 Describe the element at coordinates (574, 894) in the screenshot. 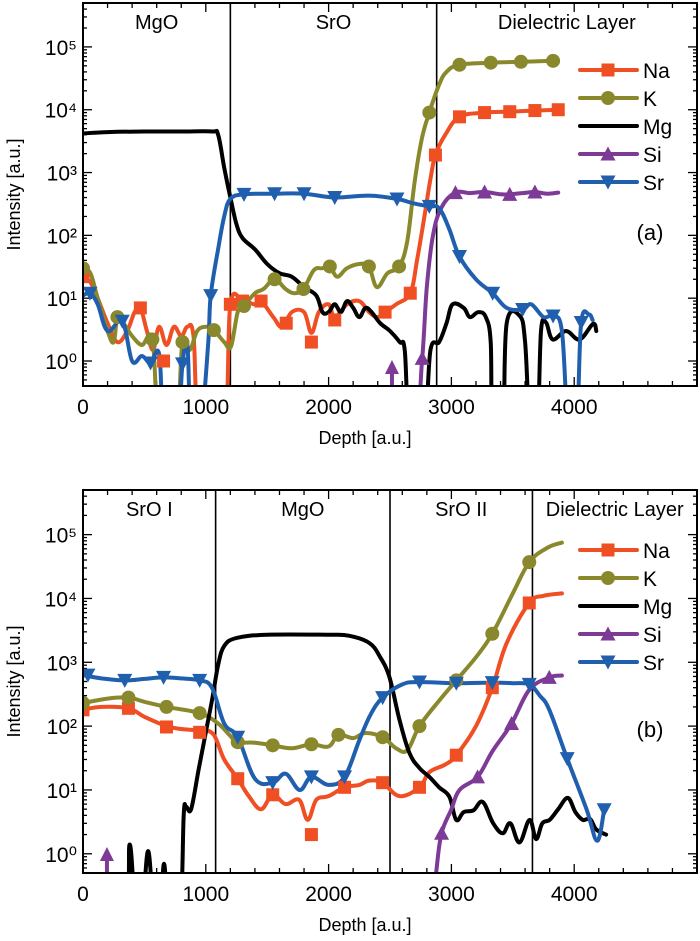

I see `x-tick-label: 4000` at that location.